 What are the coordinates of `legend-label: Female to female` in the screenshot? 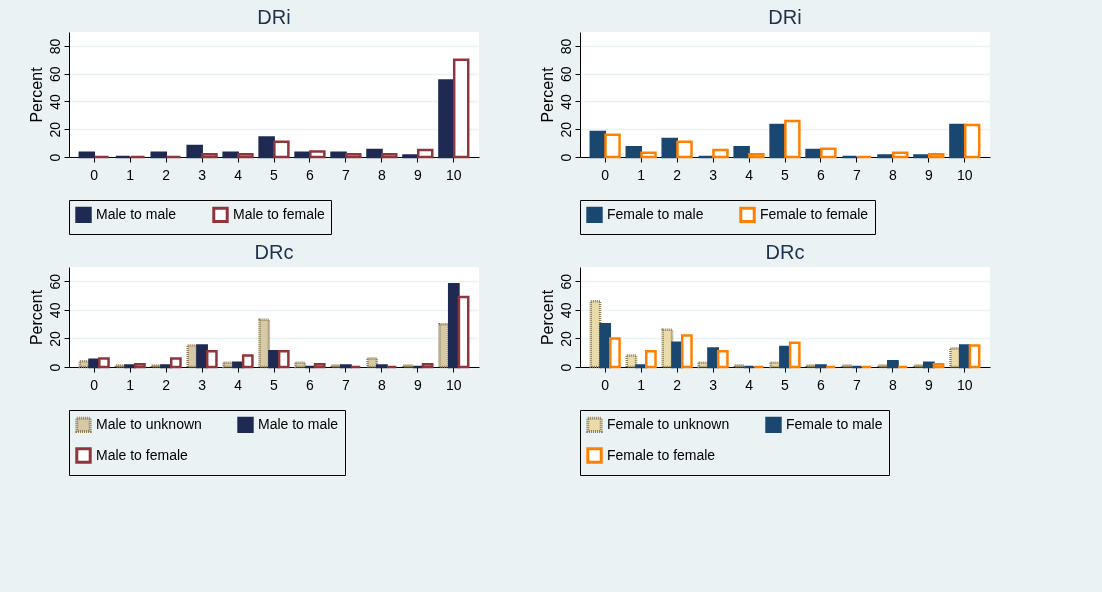 It's located at (814, 213).